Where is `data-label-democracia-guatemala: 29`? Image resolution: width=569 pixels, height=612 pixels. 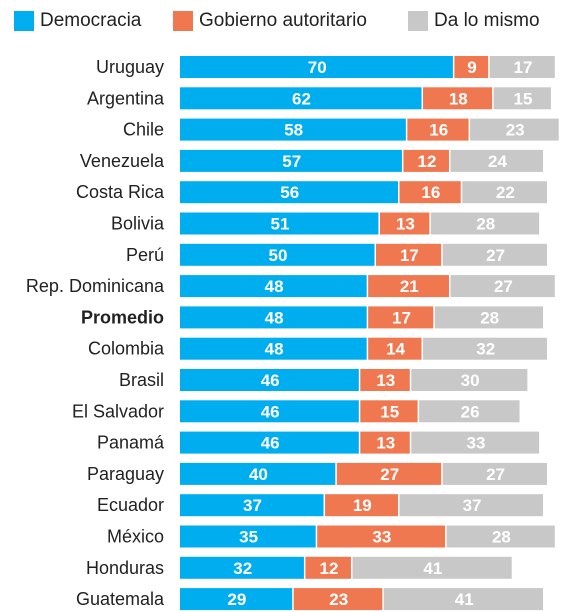 data-label-democracia-guatemala: 29 is located at coordinates (236, 599).